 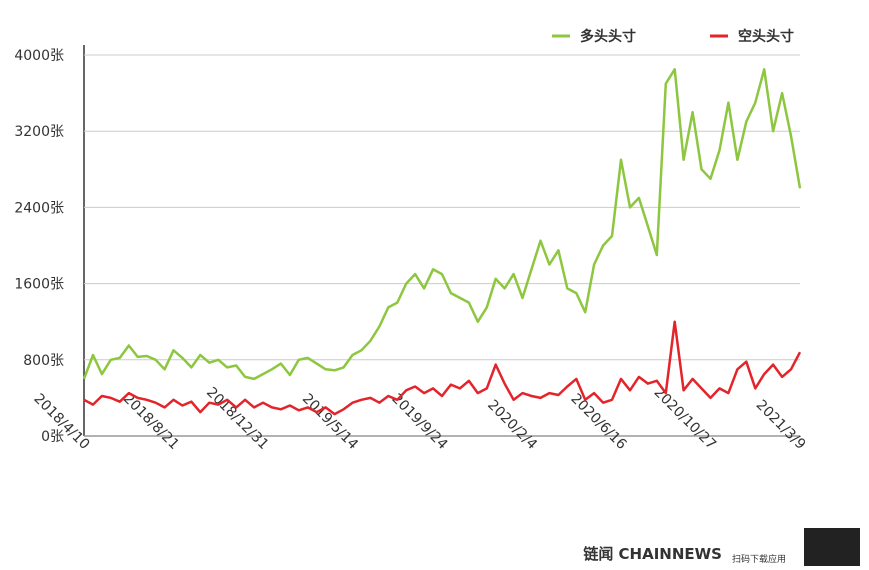 What do you see at coordinates (759, 559) in the screenshot?
I see `tagline: 扫码下载应用` at bounding box center [759, 559].